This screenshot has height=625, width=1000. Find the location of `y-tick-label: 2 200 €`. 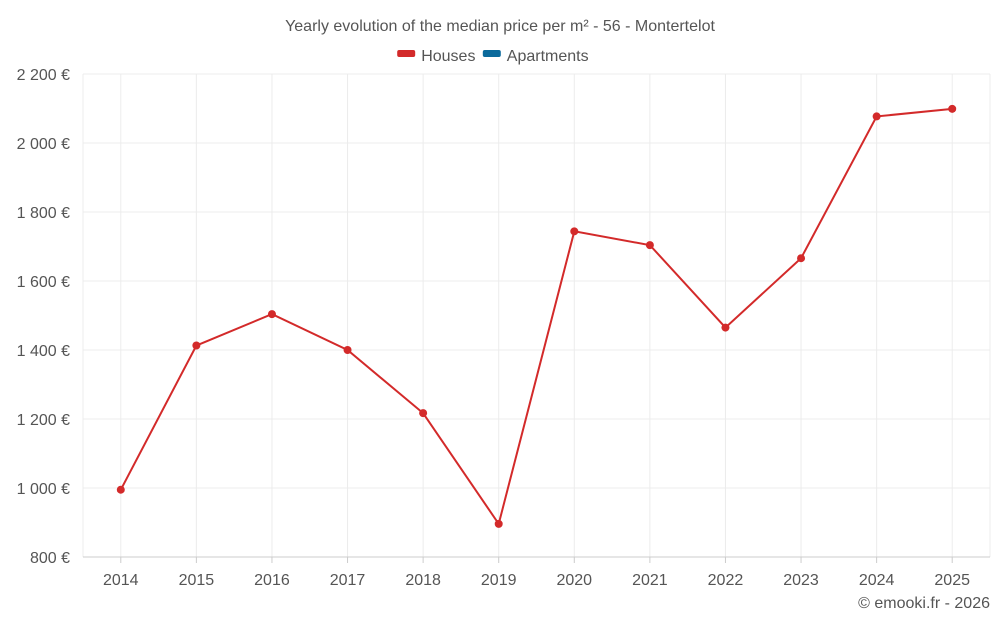

y-tick-label: 2 200 € is located at coordinates (43, 75).